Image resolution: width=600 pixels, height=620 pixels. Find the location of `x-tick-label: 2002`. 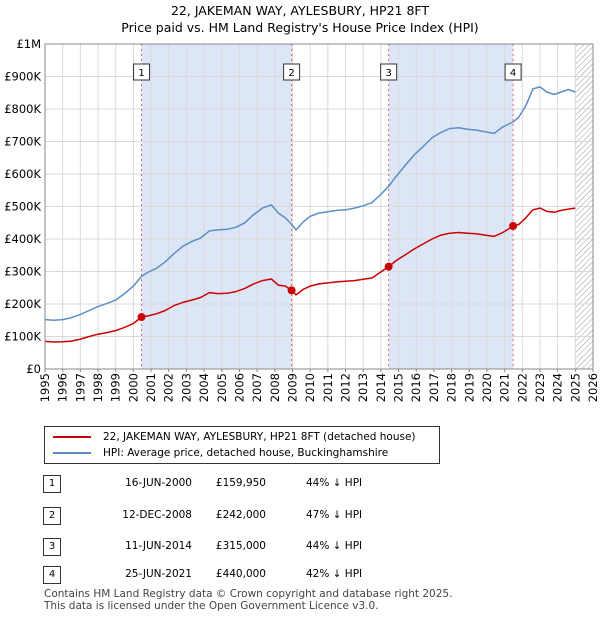

x-tick-label: 2002 is located at coordinates (169, 387).